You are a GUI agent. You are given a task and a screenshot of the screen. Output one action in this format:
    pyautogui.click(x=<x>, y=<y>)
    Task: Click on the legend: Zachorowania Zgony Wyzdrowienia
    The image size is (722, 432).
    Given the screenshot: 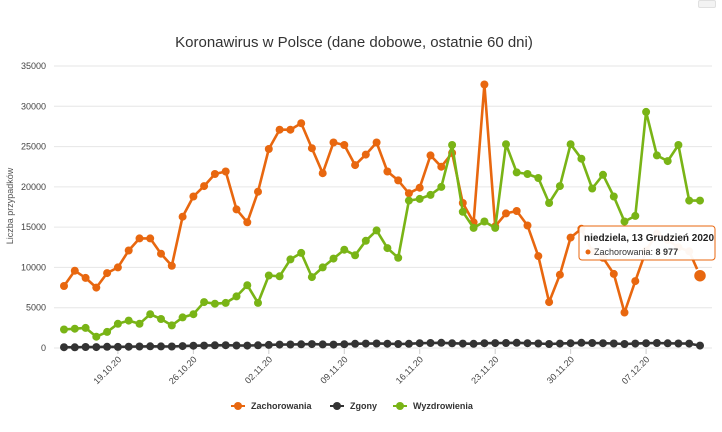 What is the action you would take?
    pyautogui.click(x=352, y=406)
    